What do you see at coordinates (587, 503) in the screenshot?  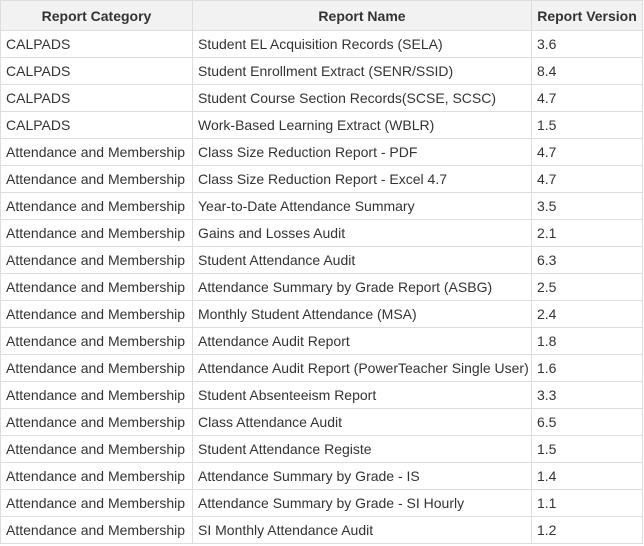 I see `table-cell: 1.1` at bounding box center [587, 503].